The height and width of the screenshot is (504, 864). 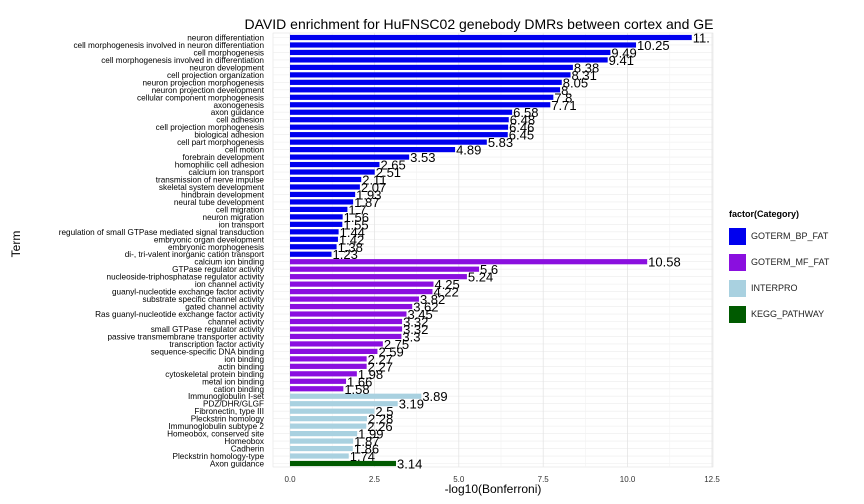 I want to click on y-tick-label: metal ion binding, so click(x=233, y=381).